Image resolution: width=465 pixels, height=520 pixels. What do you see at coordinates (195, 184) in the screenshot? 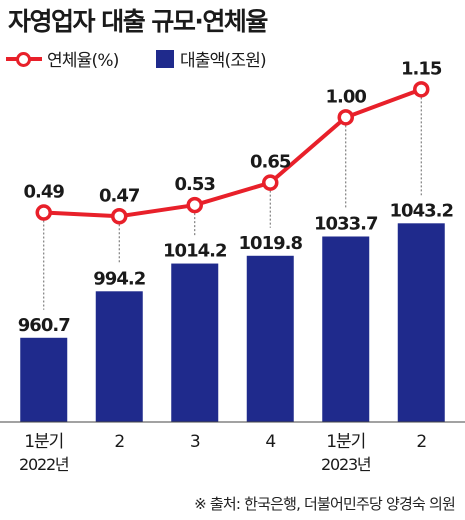
I see `line-value-label: 0.53` at bounding box center [195, 184].